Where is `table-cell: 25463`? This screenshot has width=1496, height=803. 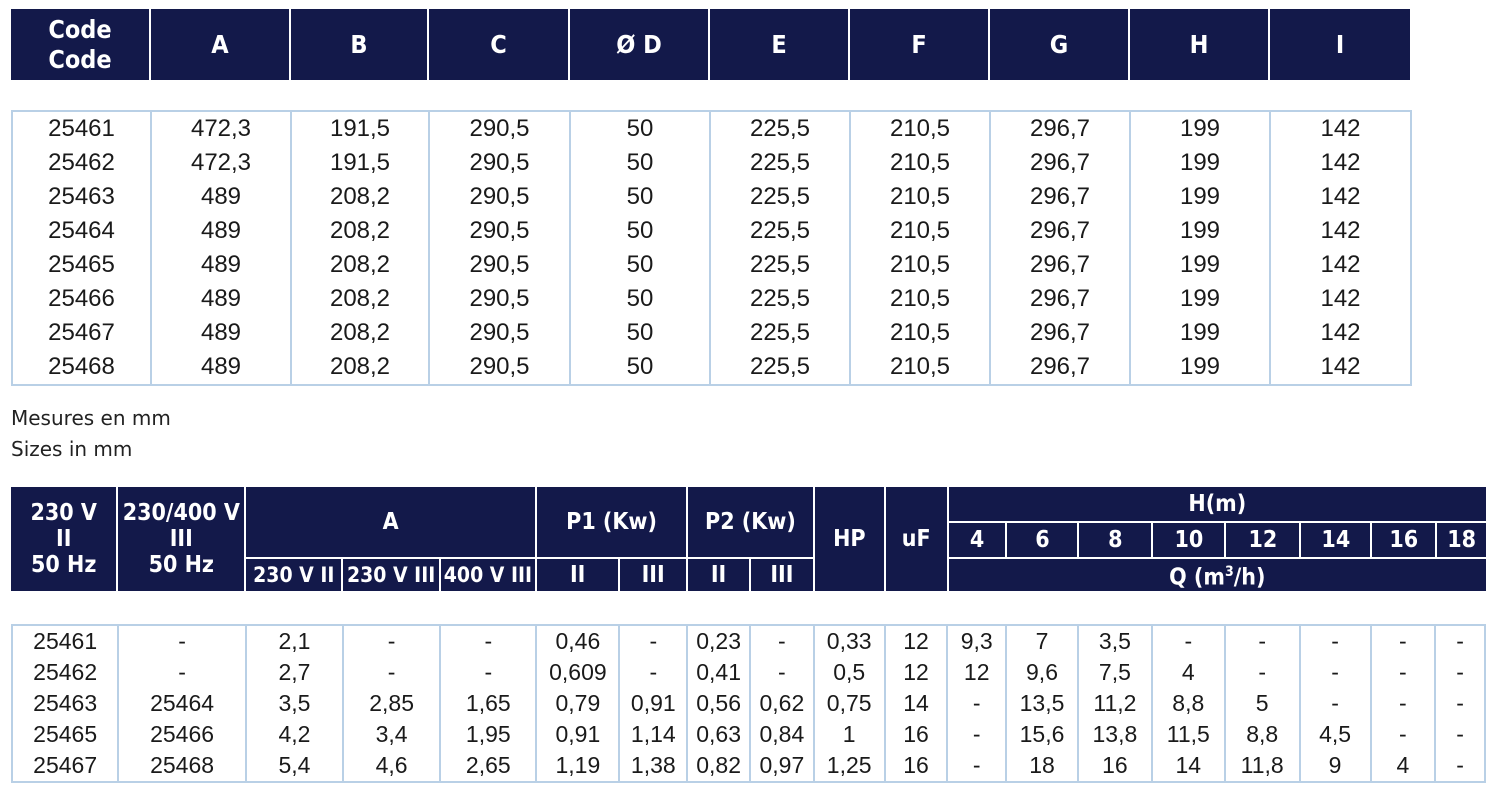
table-cell: 25463 is located at coordinates (81, 197).